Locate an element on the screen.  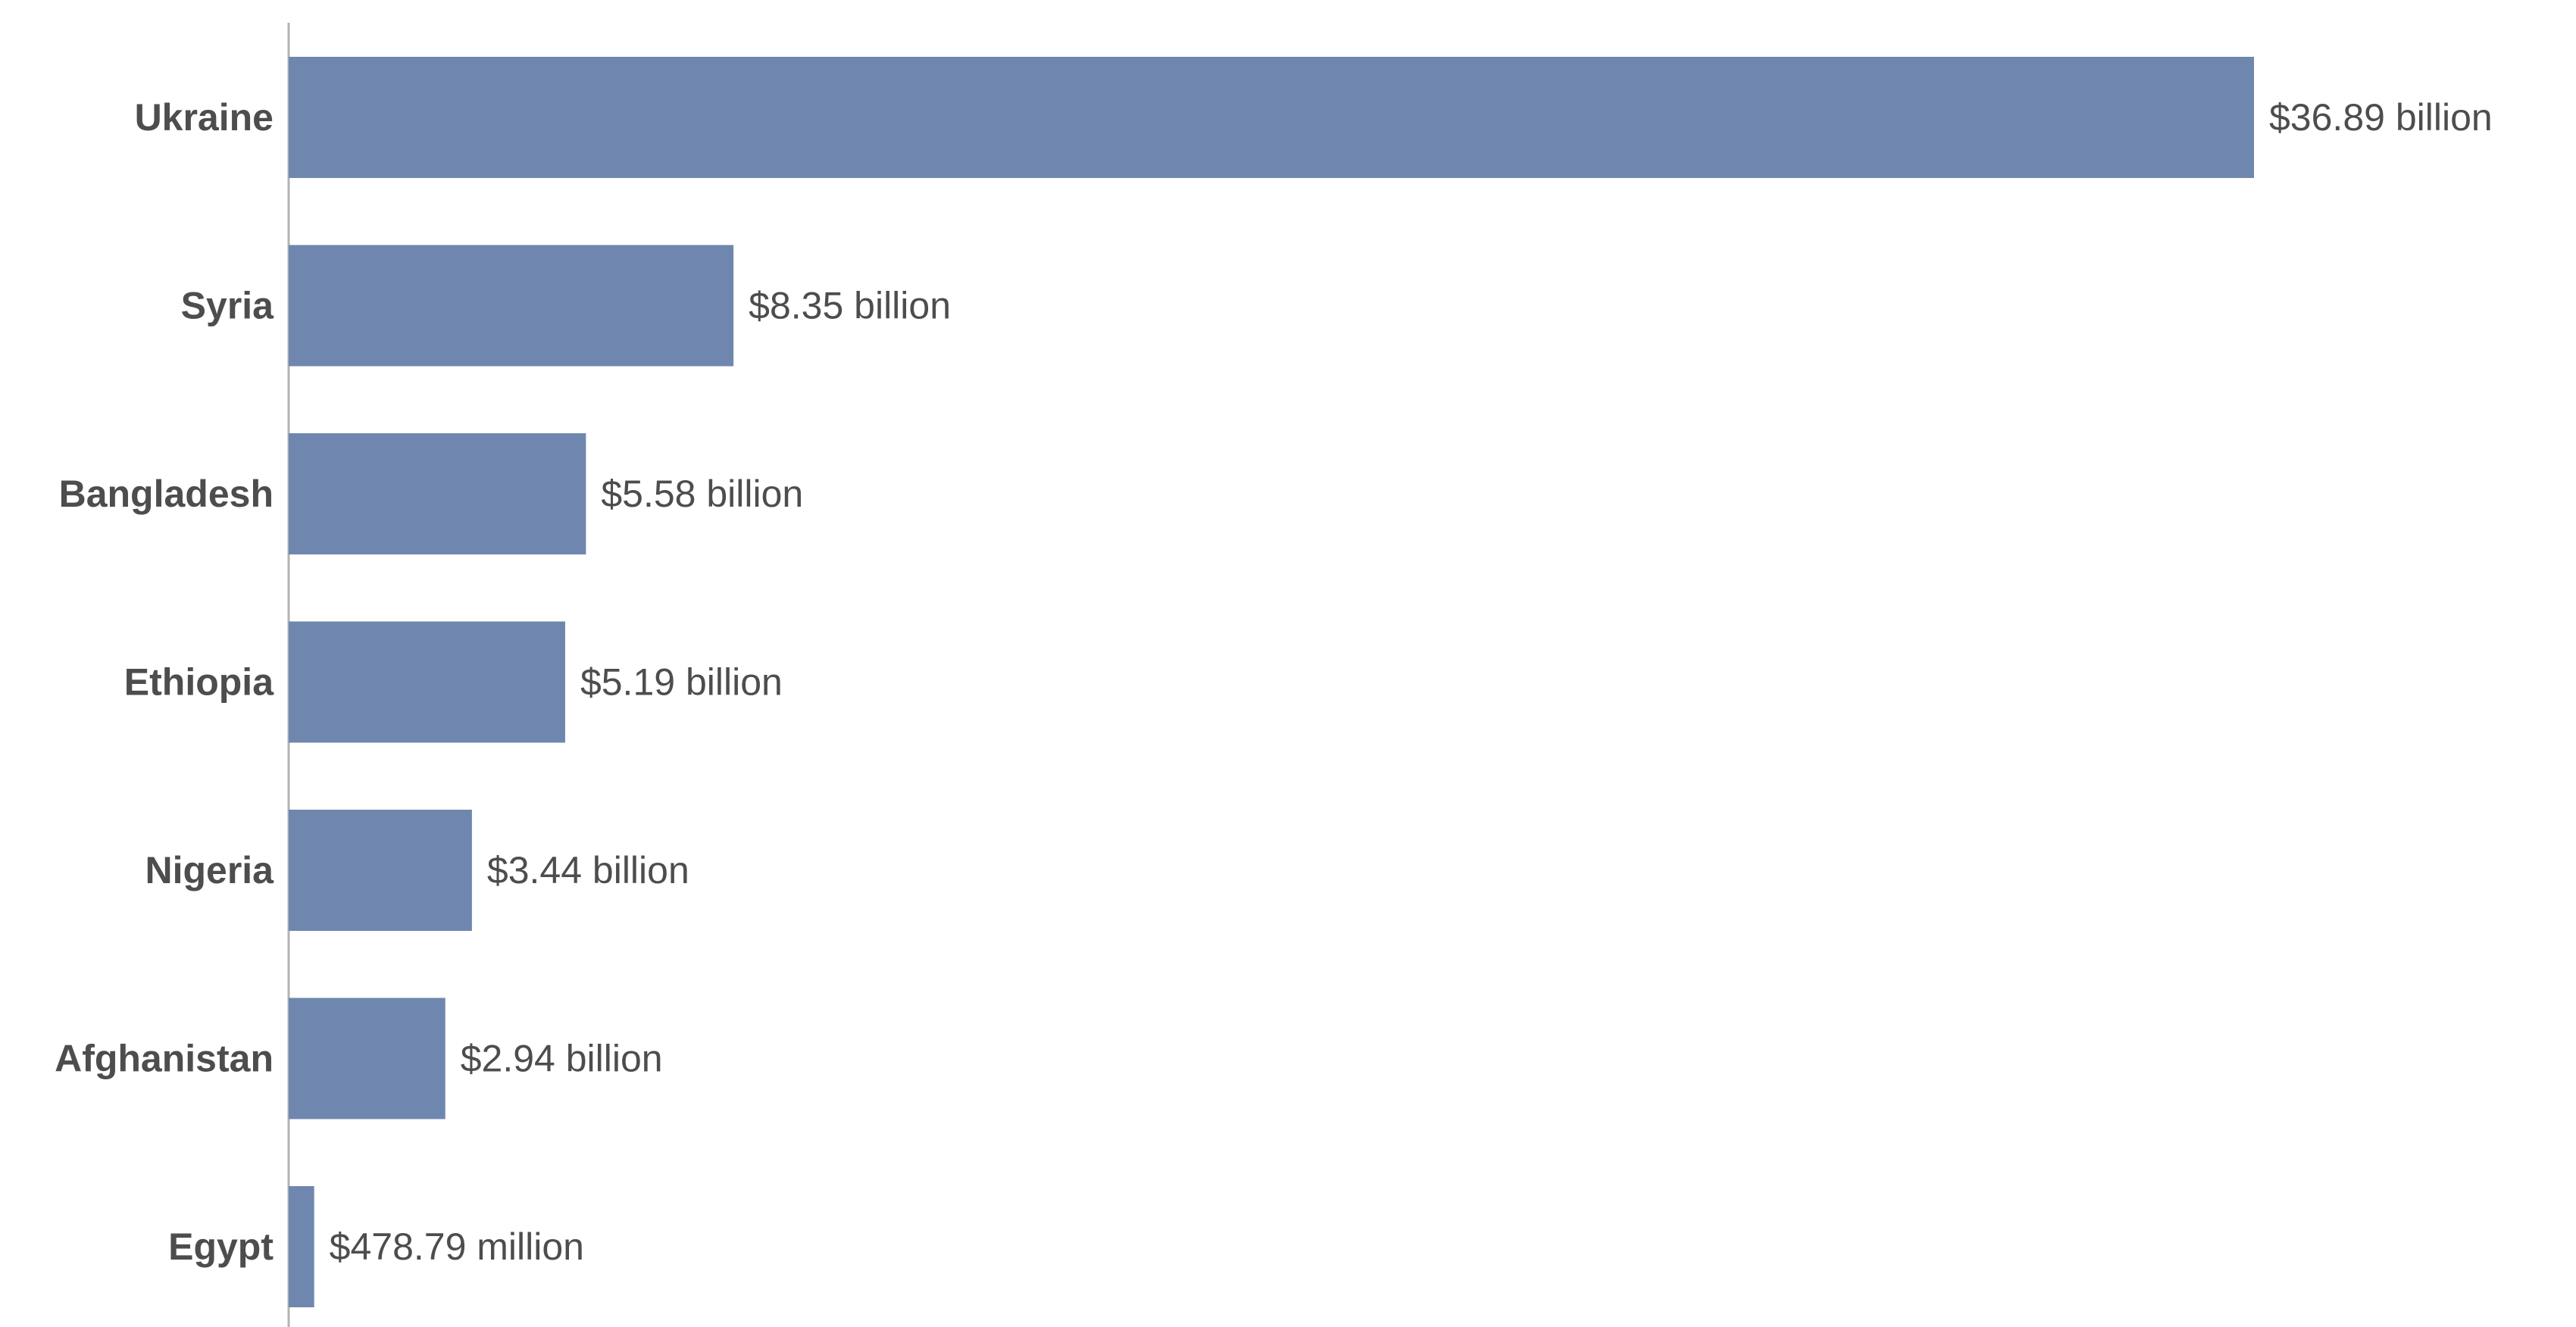
value-label-afghanistan: $2.94 billion is located at coordinates (562, 1059).